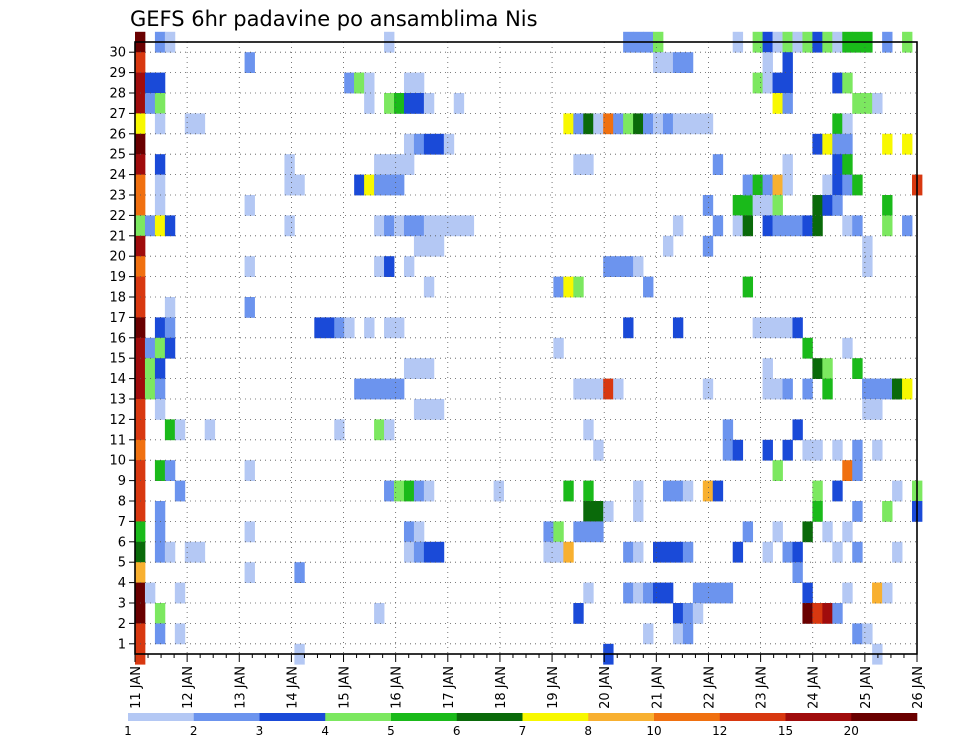 The height and width of the screenshot is (742, 960). Describe the element at coordinates (117, 277) in the screenshot. I see `y-tick-label: 19` at that location.